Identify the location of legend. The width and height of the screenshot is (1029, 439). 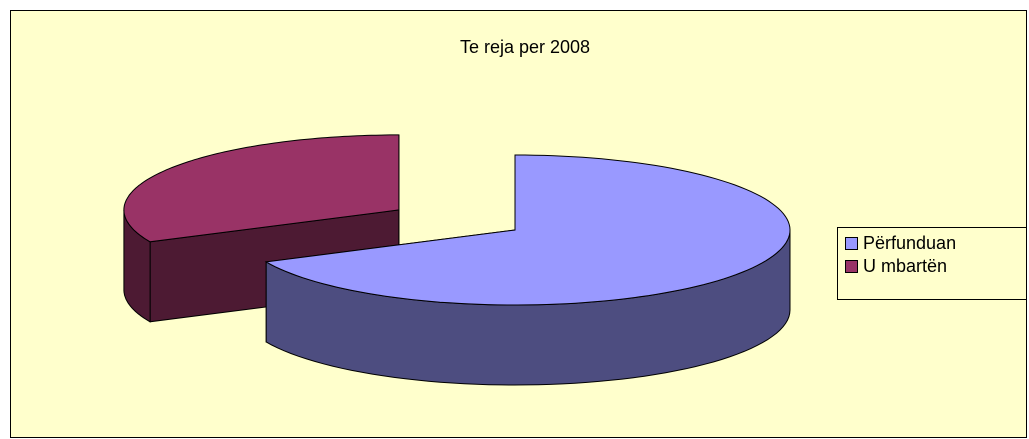
(932, 263).